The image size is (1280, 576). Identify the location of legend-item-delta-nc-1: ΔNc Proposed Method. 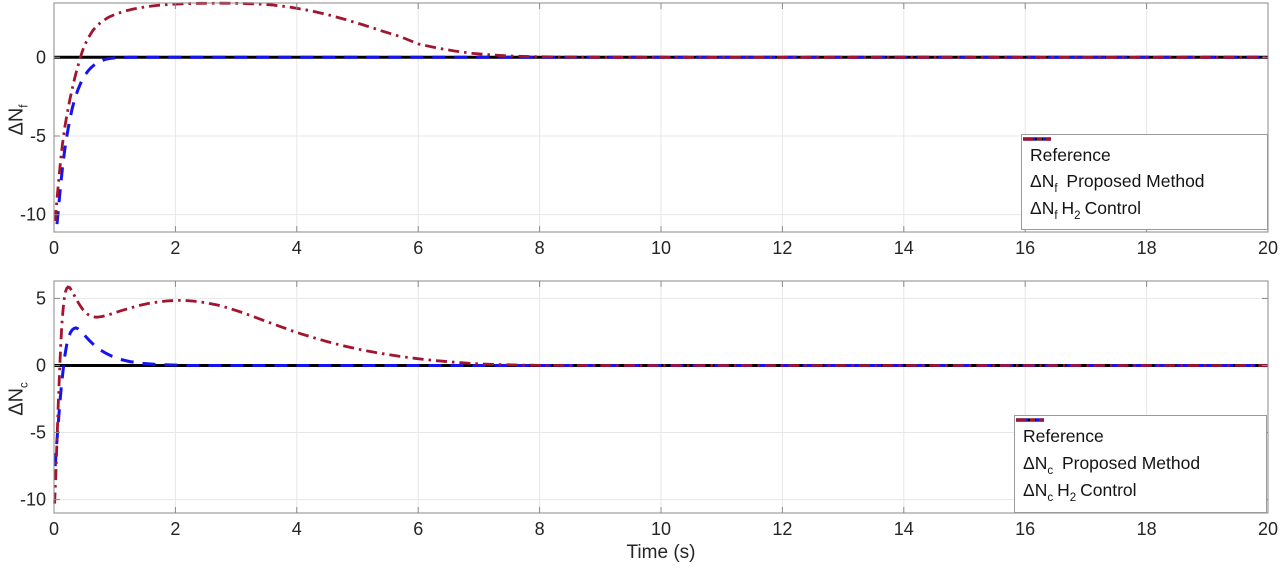
(1138, 448).